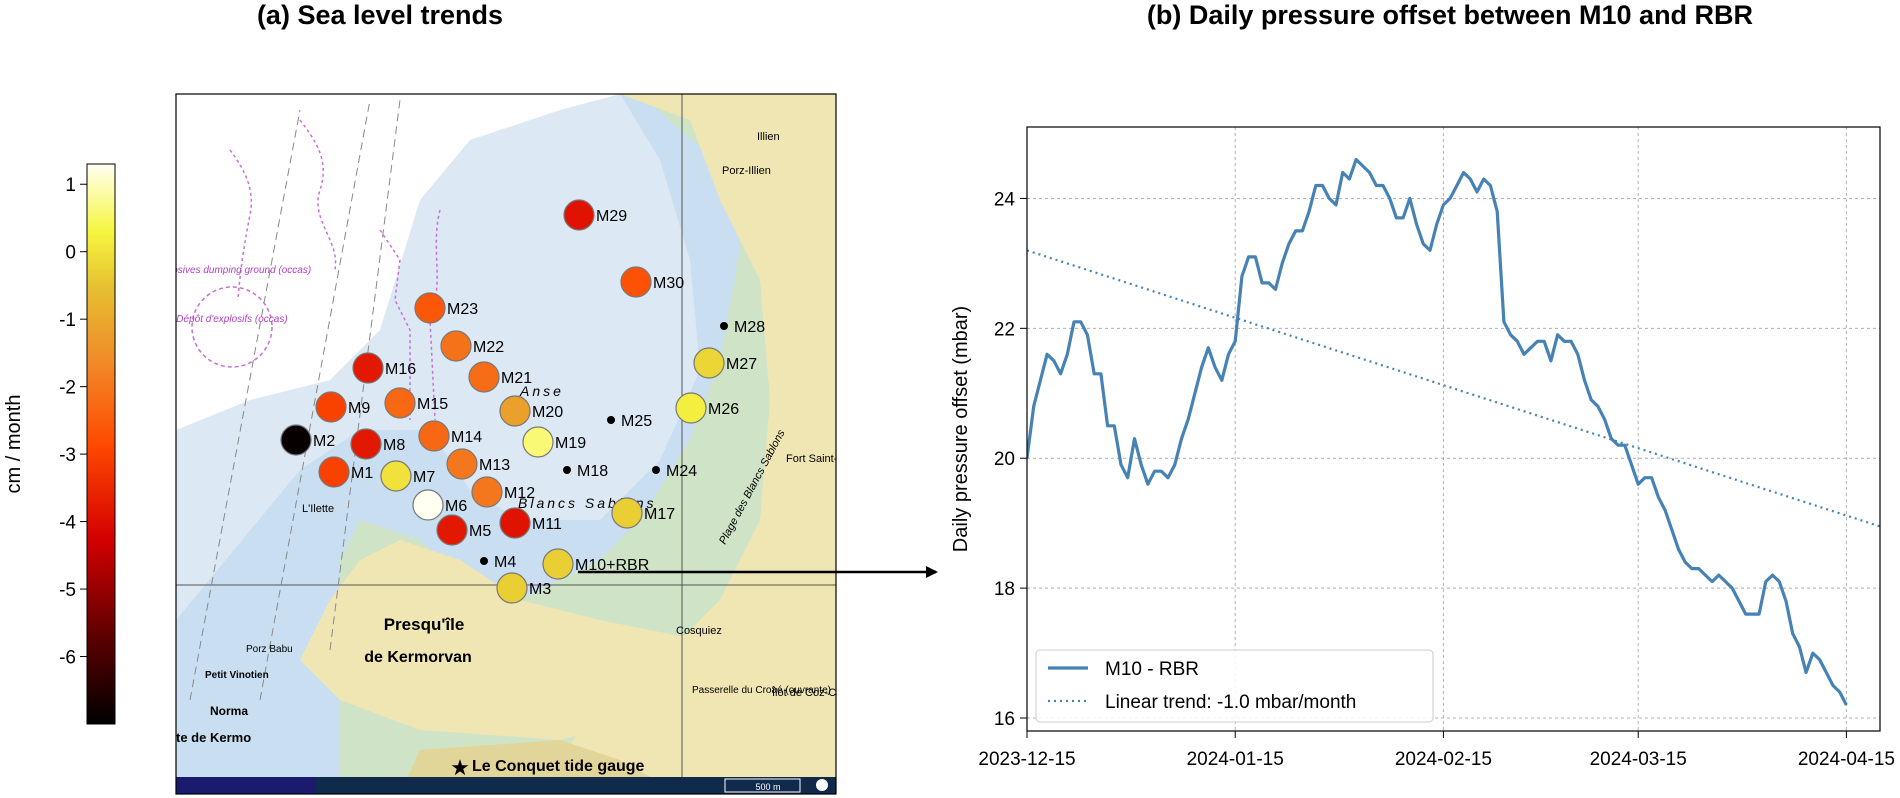 This screenshot has height=798, width=1900. What do you see at coordinates (70, 185) in the screenshot?
I see `colorbar-tick-label: 1` at bounding box center [70, 185].